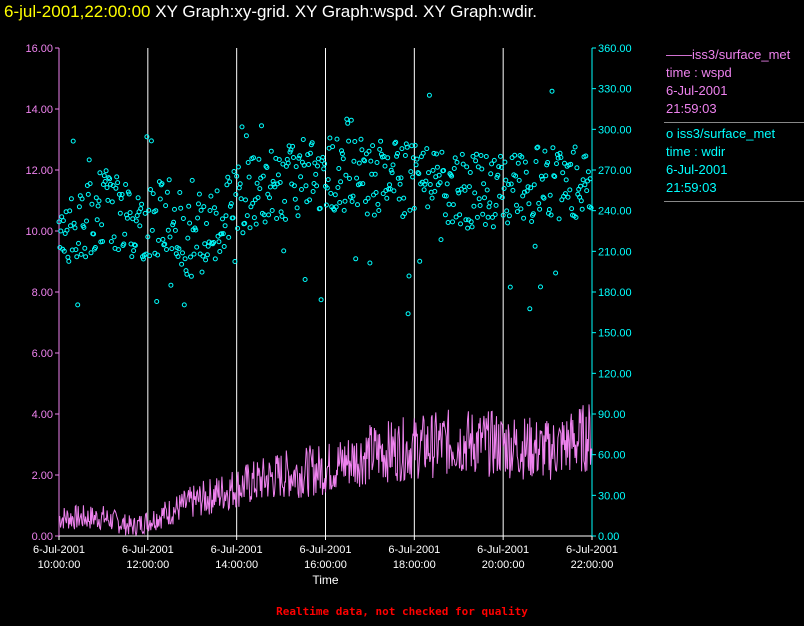 This screenshot has height=626, width=804. Describe the element at coordinates (697, 169) in the screenshot. I see `legend-date: 6-Jul-2001` at that location.